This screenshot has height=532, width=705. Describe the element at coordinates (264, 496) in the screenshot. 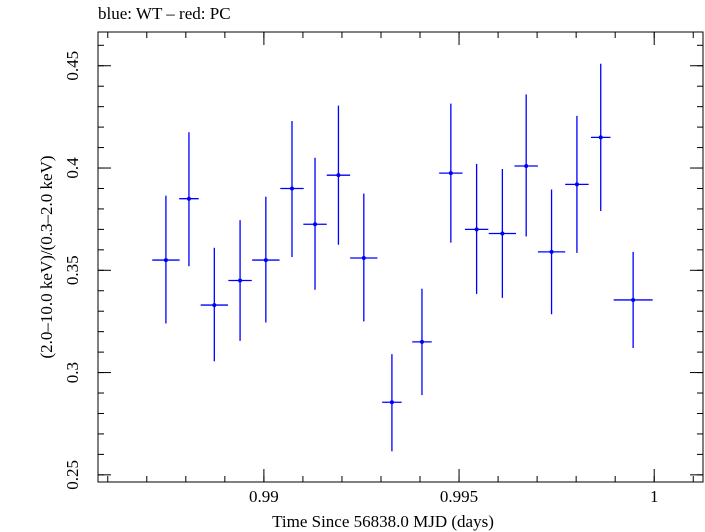

I see `x-tick-label: 0.99` at that location.